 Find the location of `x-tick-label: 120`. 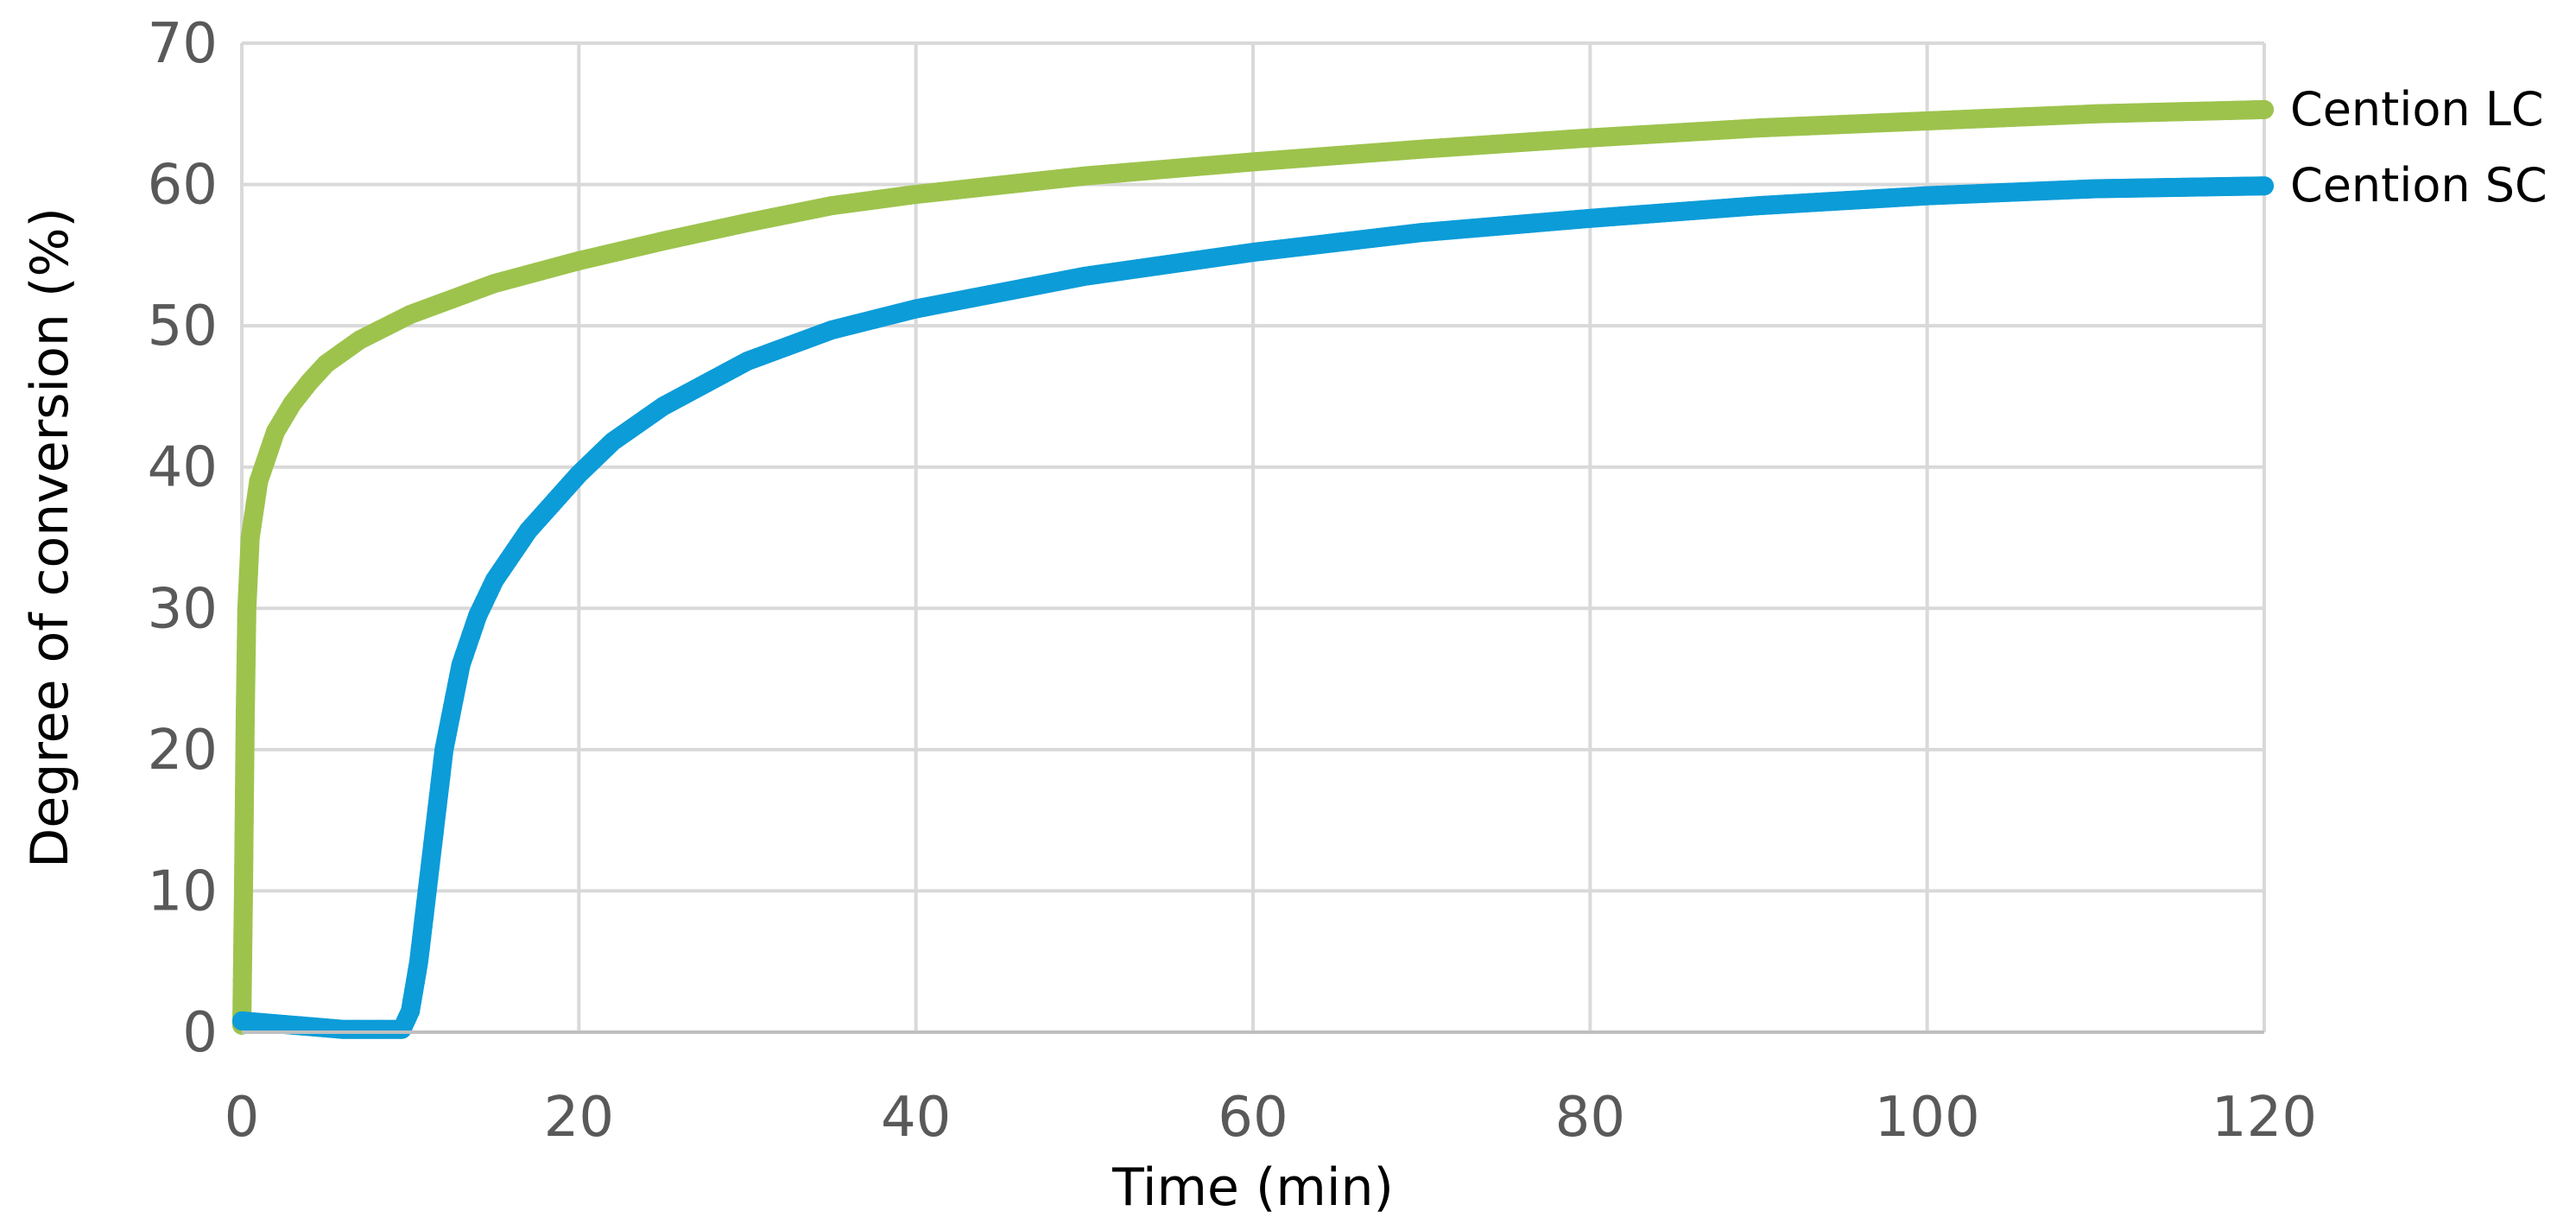

x-tick-label: 120 is located at coordinates (2264, 1118).